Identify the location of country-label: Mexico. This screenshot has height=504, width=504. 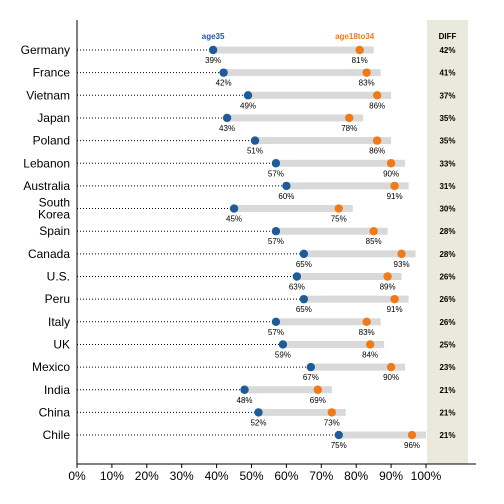
(51, 367).